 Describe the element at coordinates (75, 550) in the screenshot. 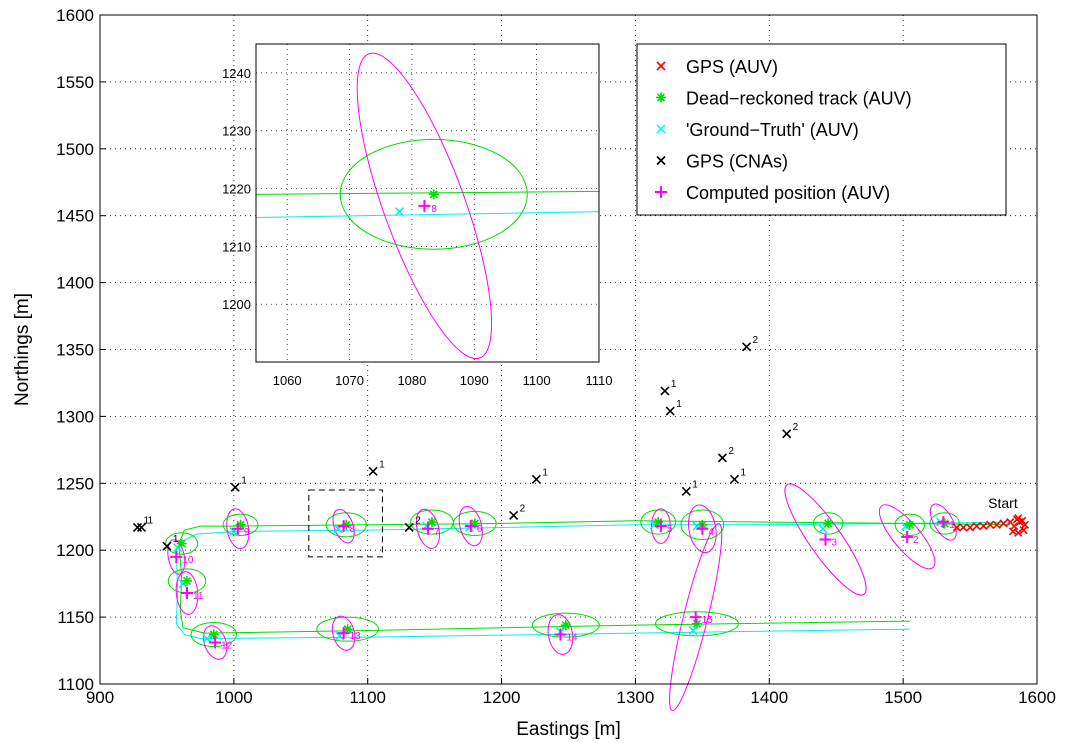

I see `y-tick-label: 1200` at that location.